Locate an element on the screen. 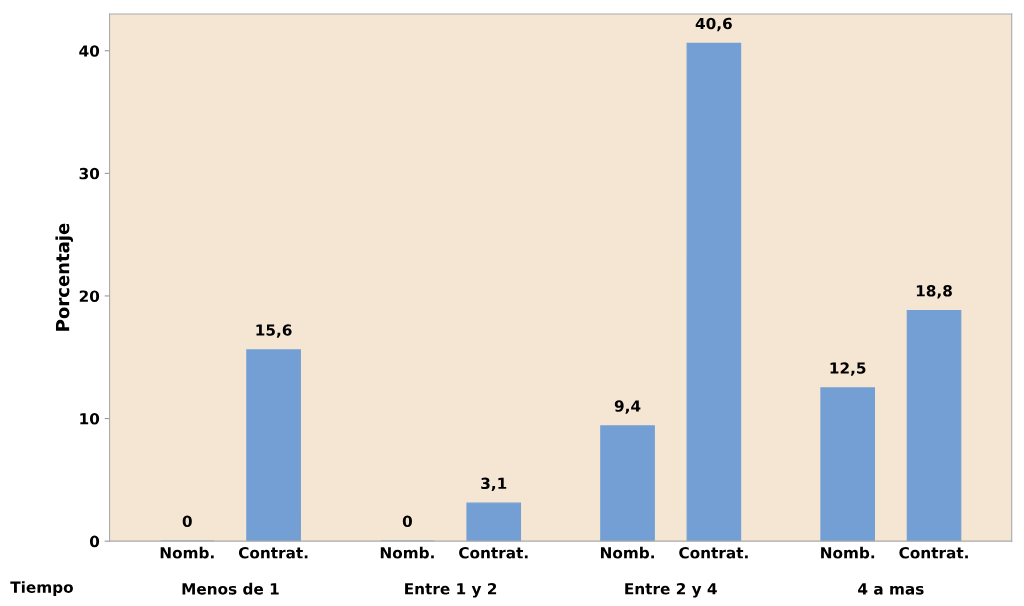  y-tick-label: 0 is located at coordinates (94, 541).